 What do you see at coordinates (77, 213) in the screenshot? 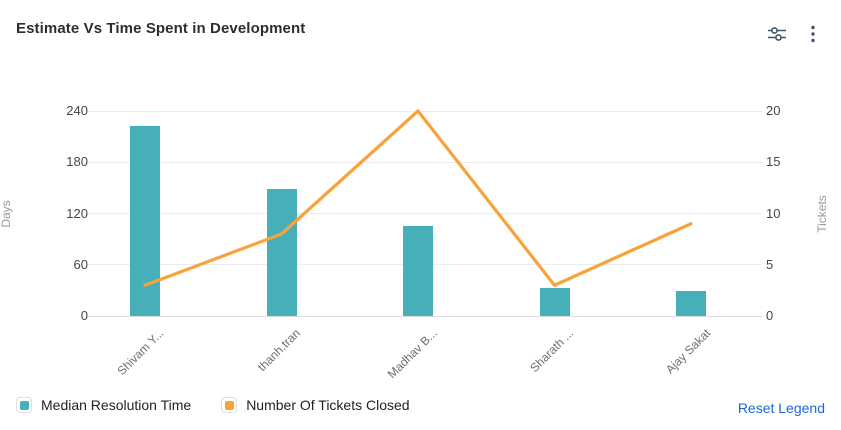
I see `left-axis-tick-label: 120` at bounding box center [77, 213].